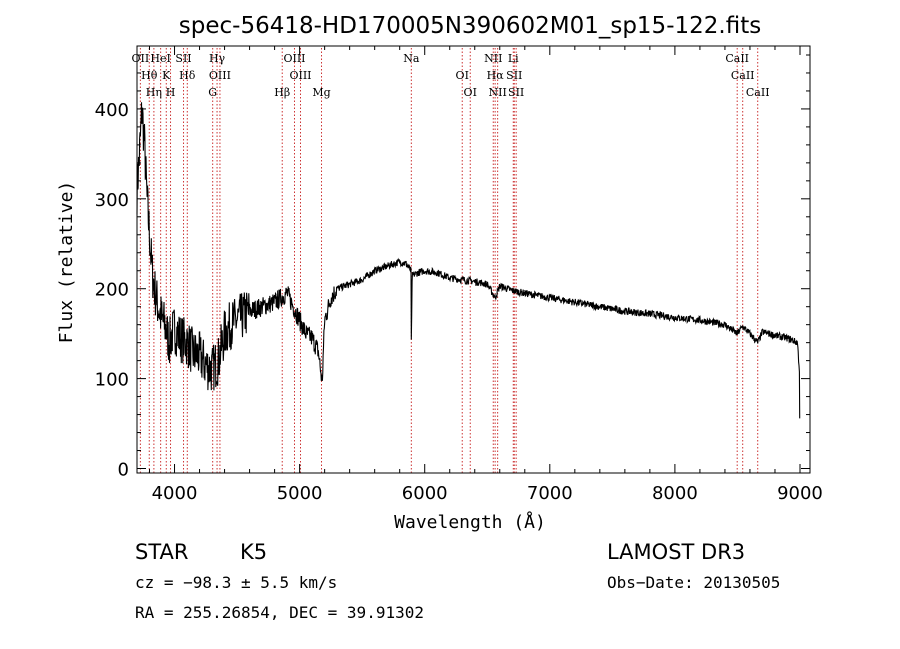 This screenshot has height=649, width=900. What do you see at coordinates (141, 58) in the screenshot?
I see `line-marker-label: OII` at bounding box center [141, 58].